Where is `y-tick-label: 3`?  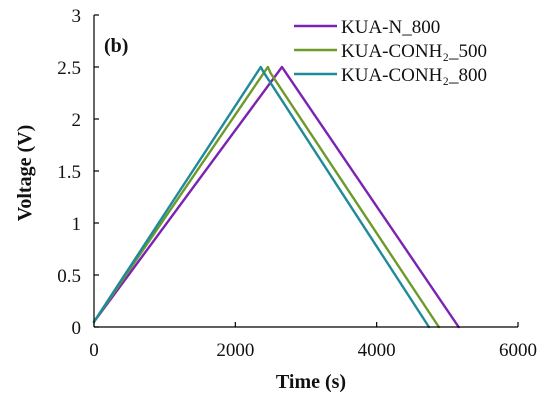 y-tick-label: 3 is located at coordinates (77, 16).